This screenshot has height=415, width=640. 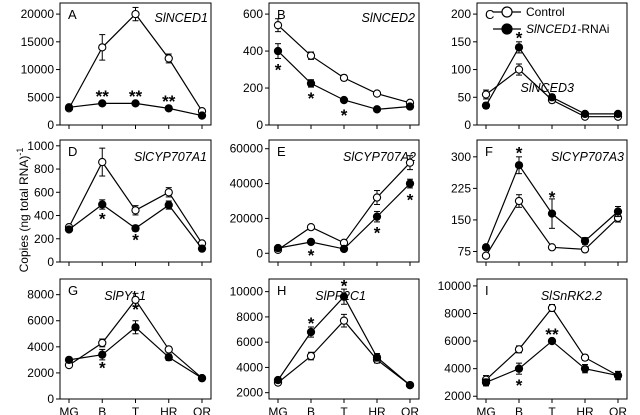 I want to click on panel-d-gene-title: SlCYP707A1, so click(x=170, y=157).